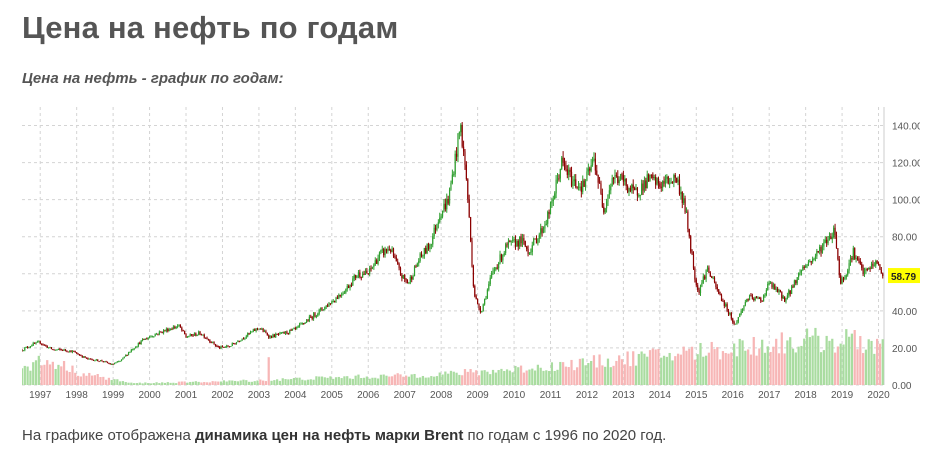 The height and width of the screenshot is (451, 940). I want to click on x-tick-label: 2000, so click(149, 395).